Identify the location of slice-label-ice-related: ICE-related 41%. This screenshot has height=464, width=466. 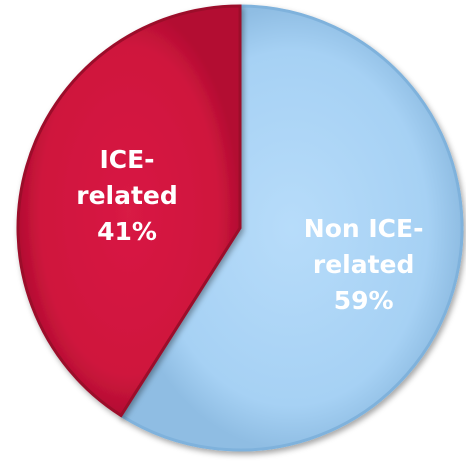
(127, 195).